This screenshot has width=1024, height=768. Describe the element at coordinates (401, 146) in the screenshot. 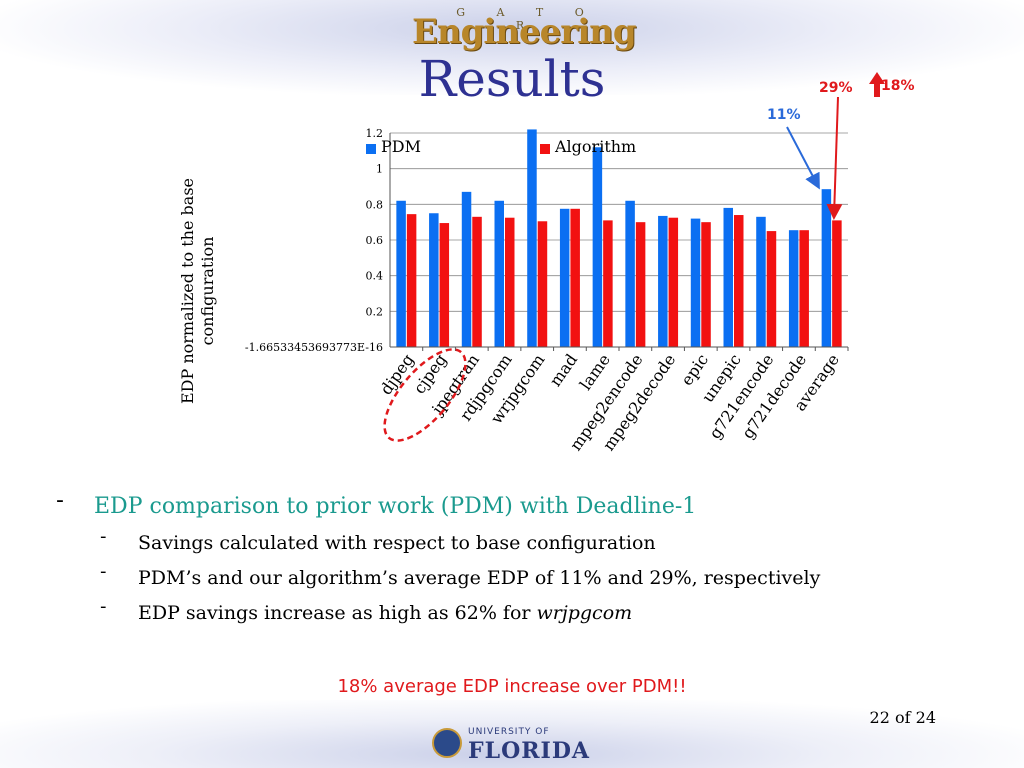

I see `legend-label-pdm: PDM` at that location.